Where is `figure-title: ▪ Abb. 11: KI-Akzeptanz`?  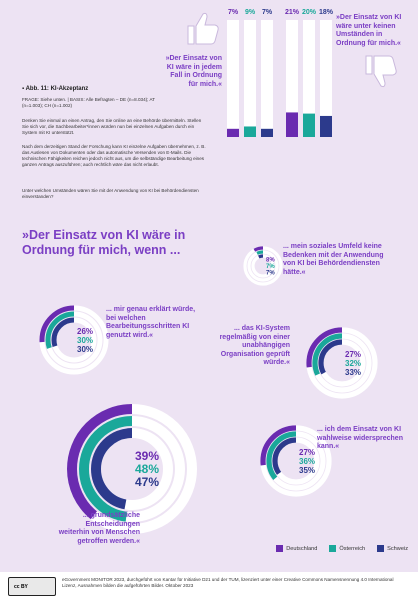 figure-title: ▪ Abb. 11: KI-Akzeptanz is located at coordinates (55, 89).